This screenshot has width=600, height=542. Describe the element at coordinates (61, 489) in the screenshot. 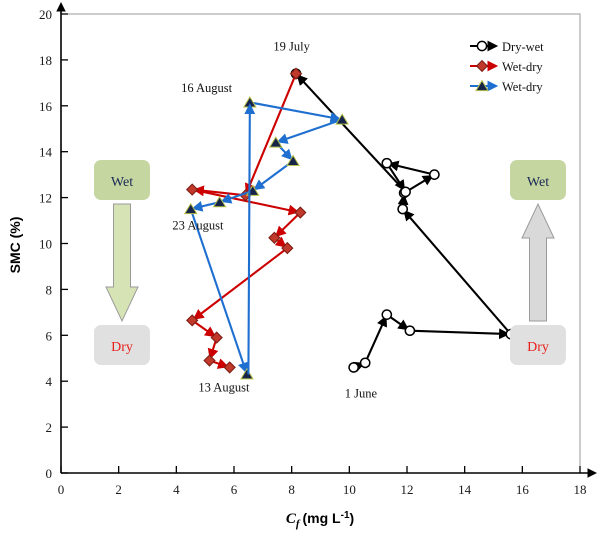

I see `x-tick-label: 0` at that location.